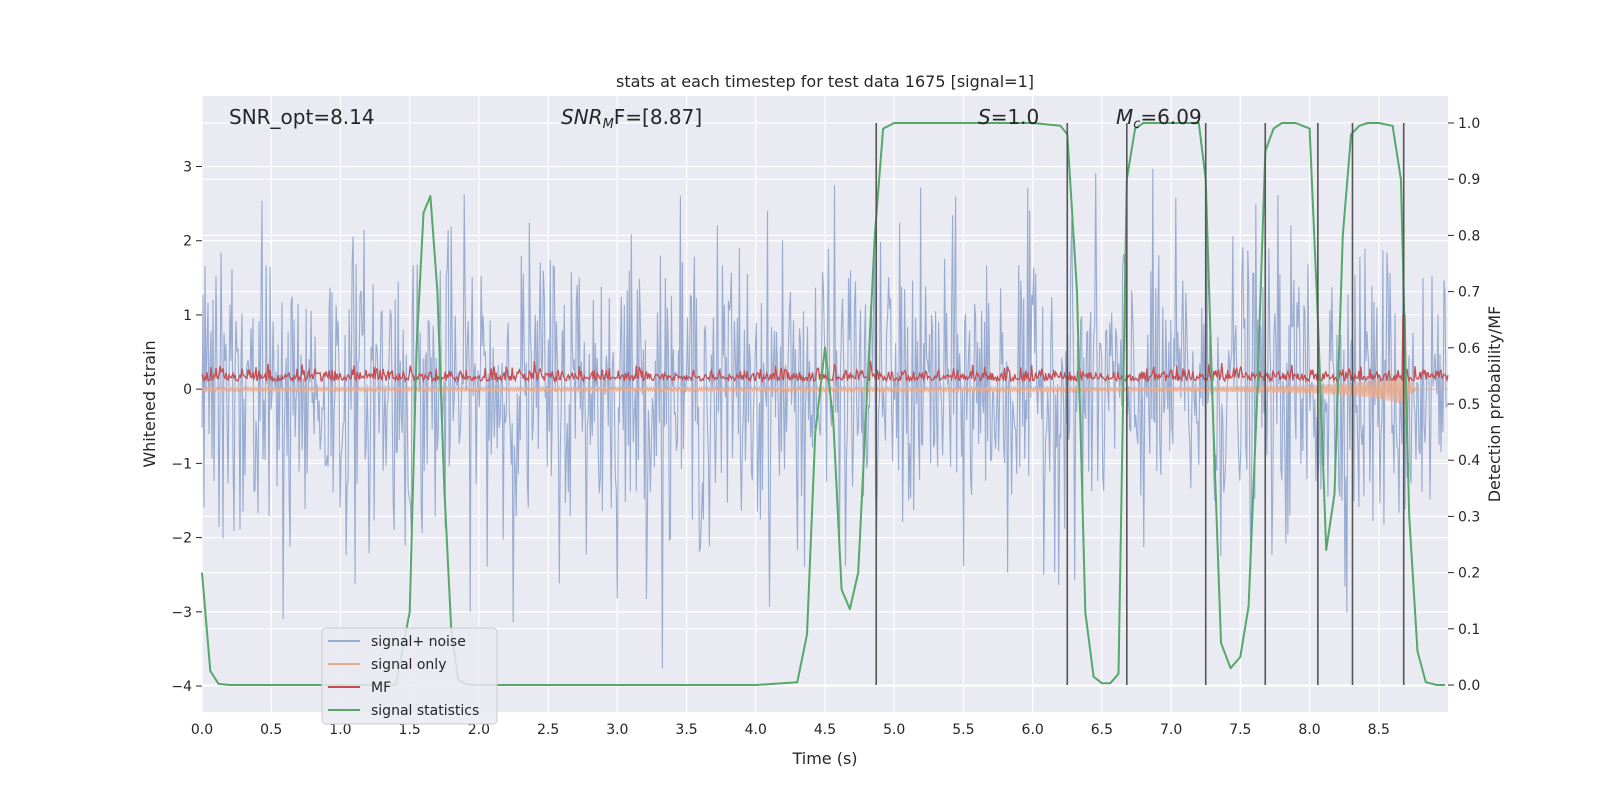 This screenshot has width=1600, height=800. I want to click on x-tick-label: 0.5, so click(271, 730).